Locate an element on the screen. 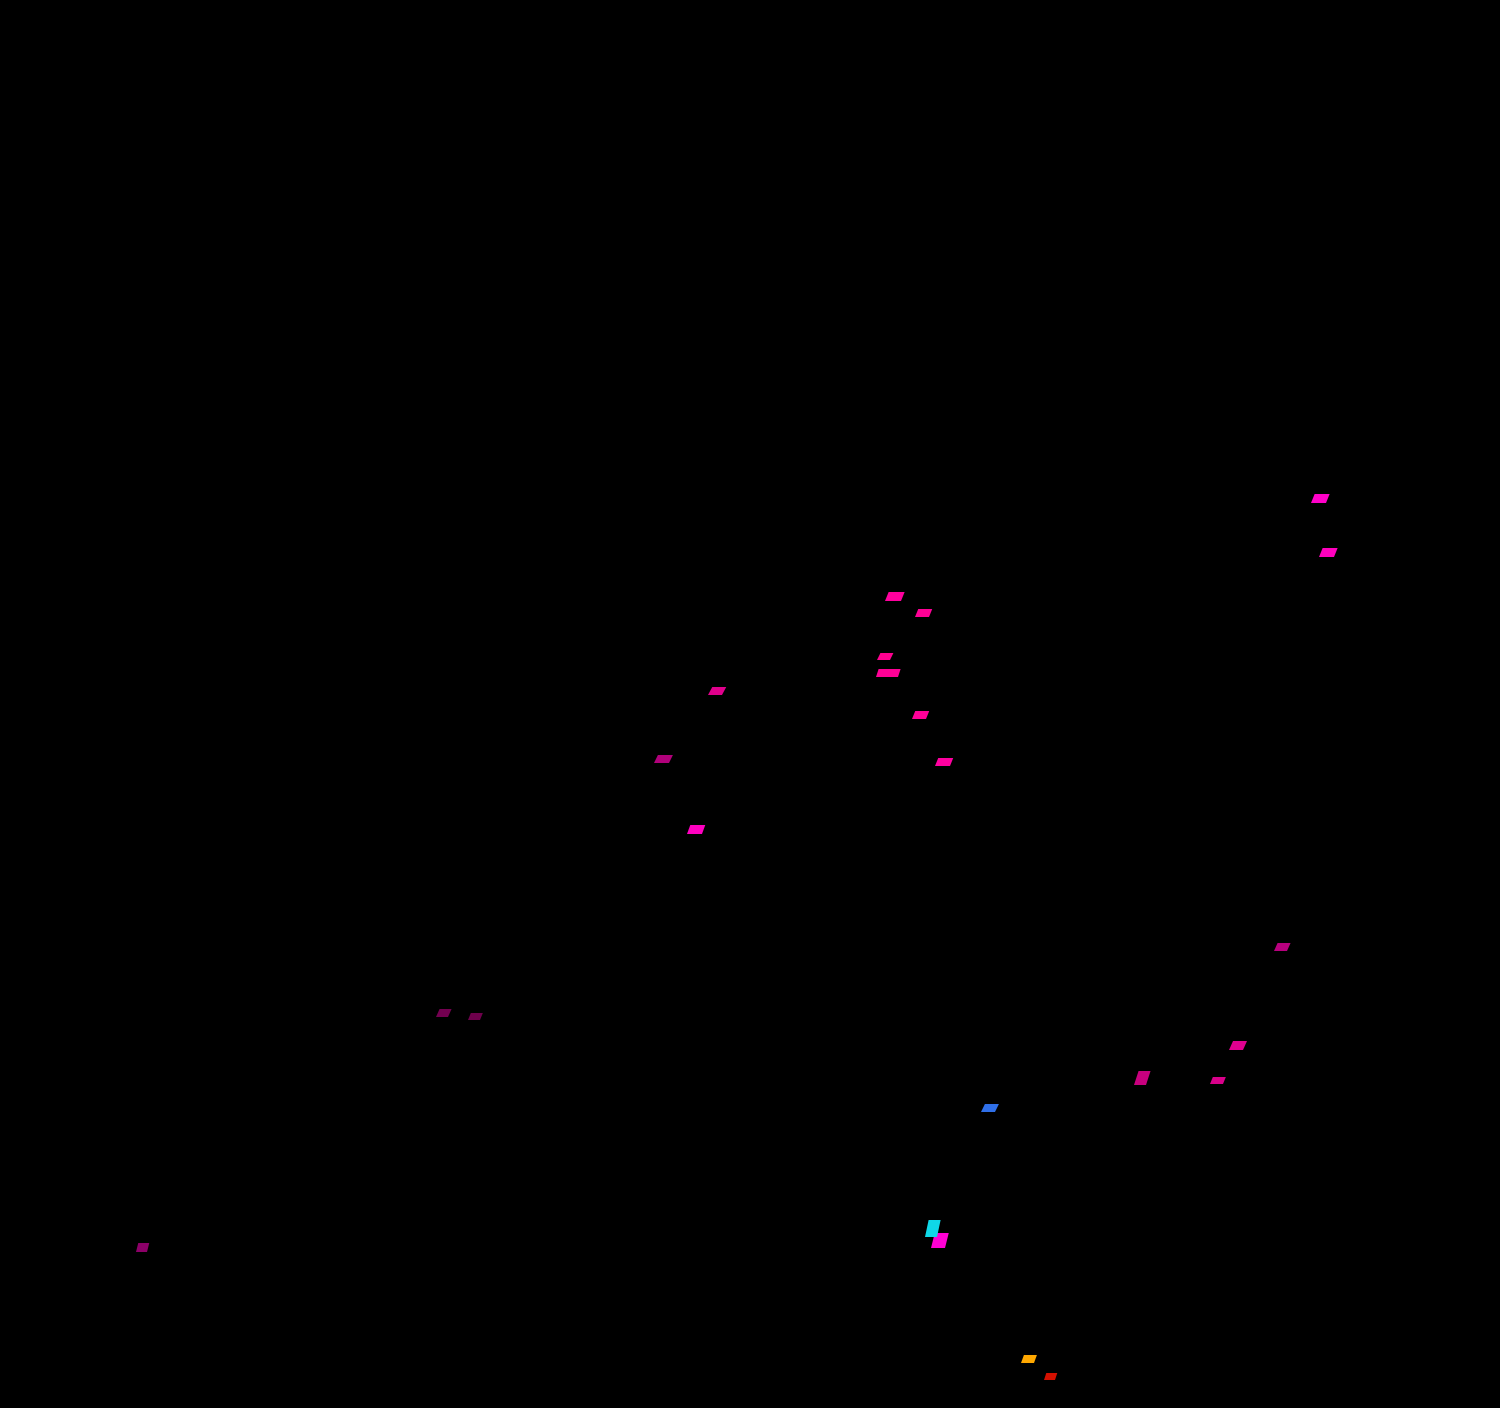 This screenshot has width=1500, height=1408. marker-m04 is located at coordinates (888, 673).